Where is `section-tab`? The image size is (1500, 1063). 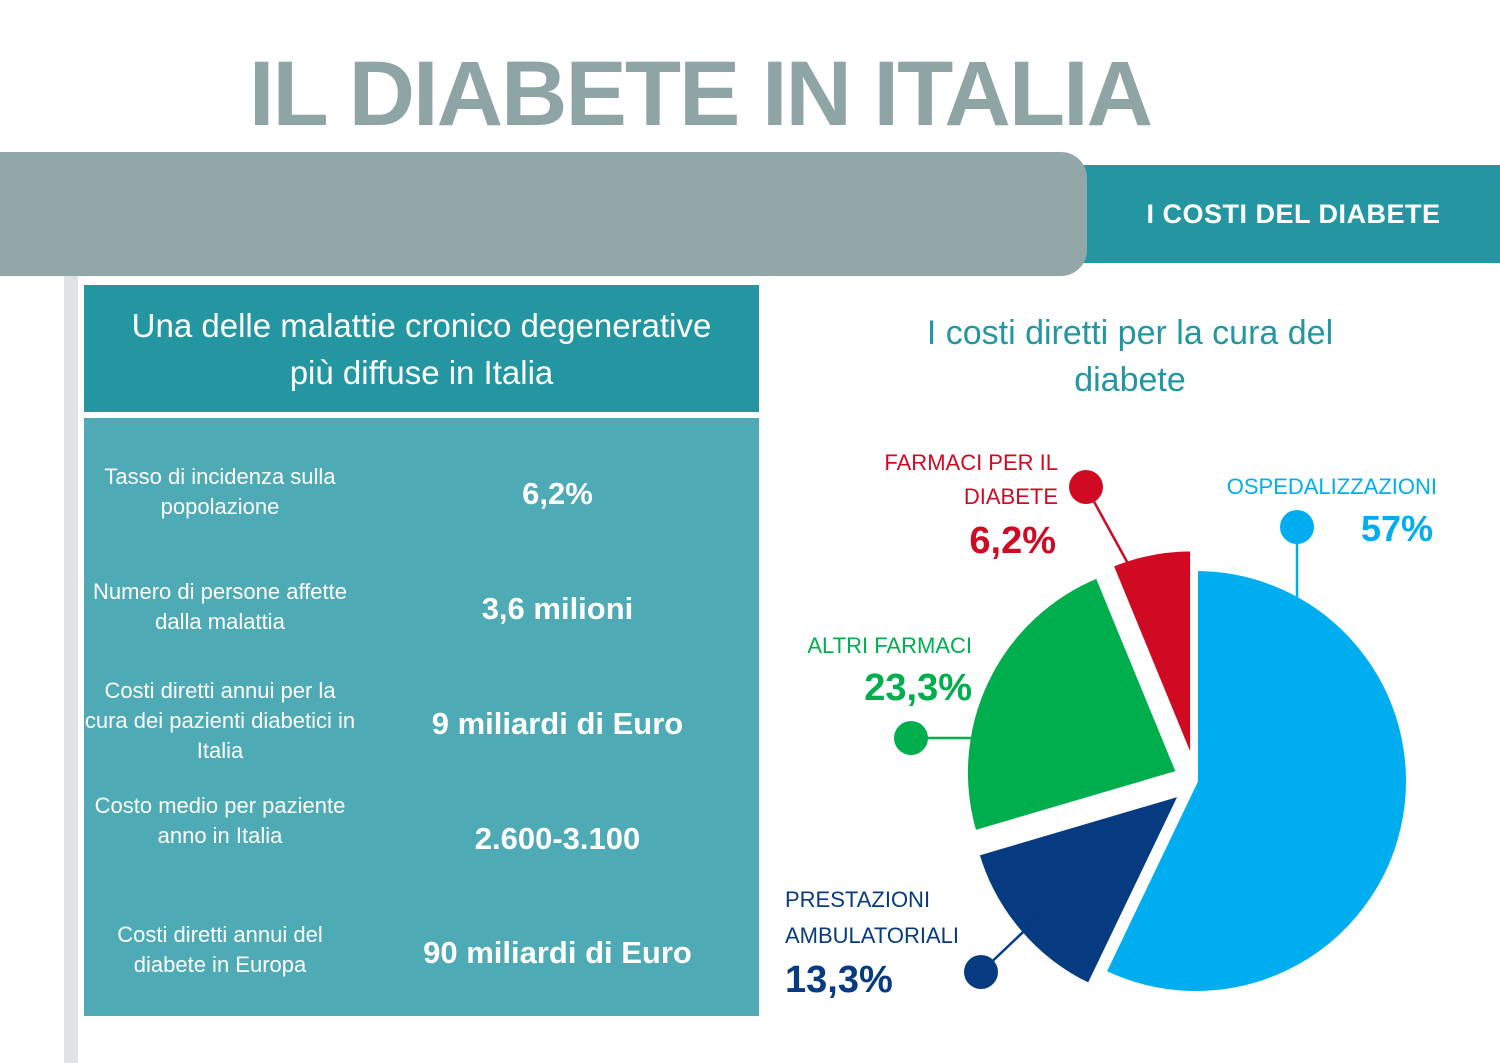
section-tab is located at coordinates (1280, 214).